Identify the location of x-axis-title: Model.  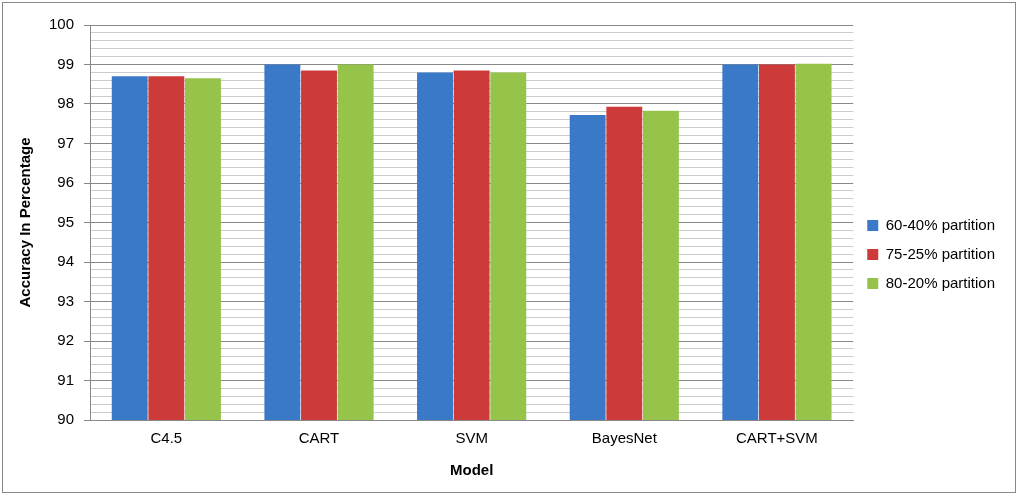
(471, 470).